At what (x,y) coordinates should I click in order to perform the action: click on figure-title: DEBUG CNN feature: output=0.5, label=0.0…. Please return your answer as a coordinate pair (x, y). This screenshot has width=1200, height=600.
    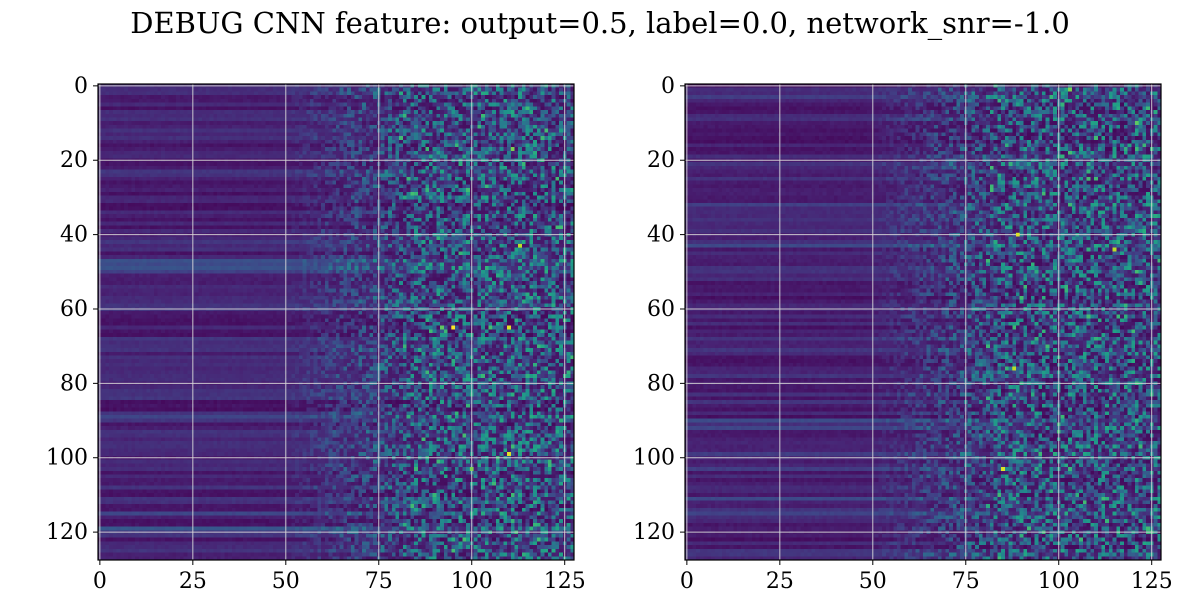
    Looking at the image, I should click on (600, 23).